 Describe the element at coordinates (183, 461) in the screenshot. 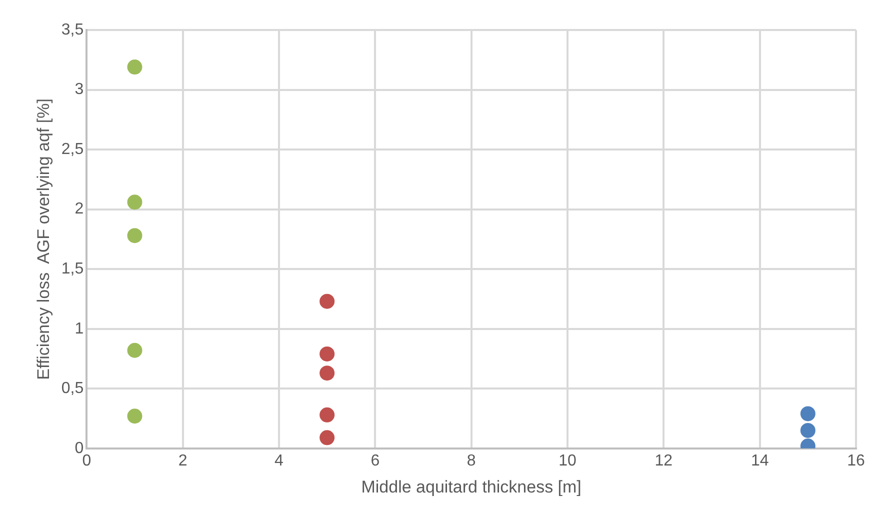

I see `x-tick-label: 2` at that location.